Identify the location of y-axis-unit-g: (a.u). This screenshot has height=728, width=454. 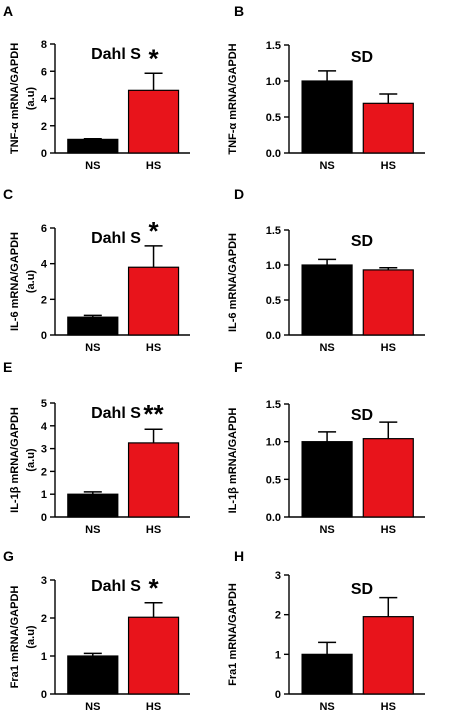
(31, 637).